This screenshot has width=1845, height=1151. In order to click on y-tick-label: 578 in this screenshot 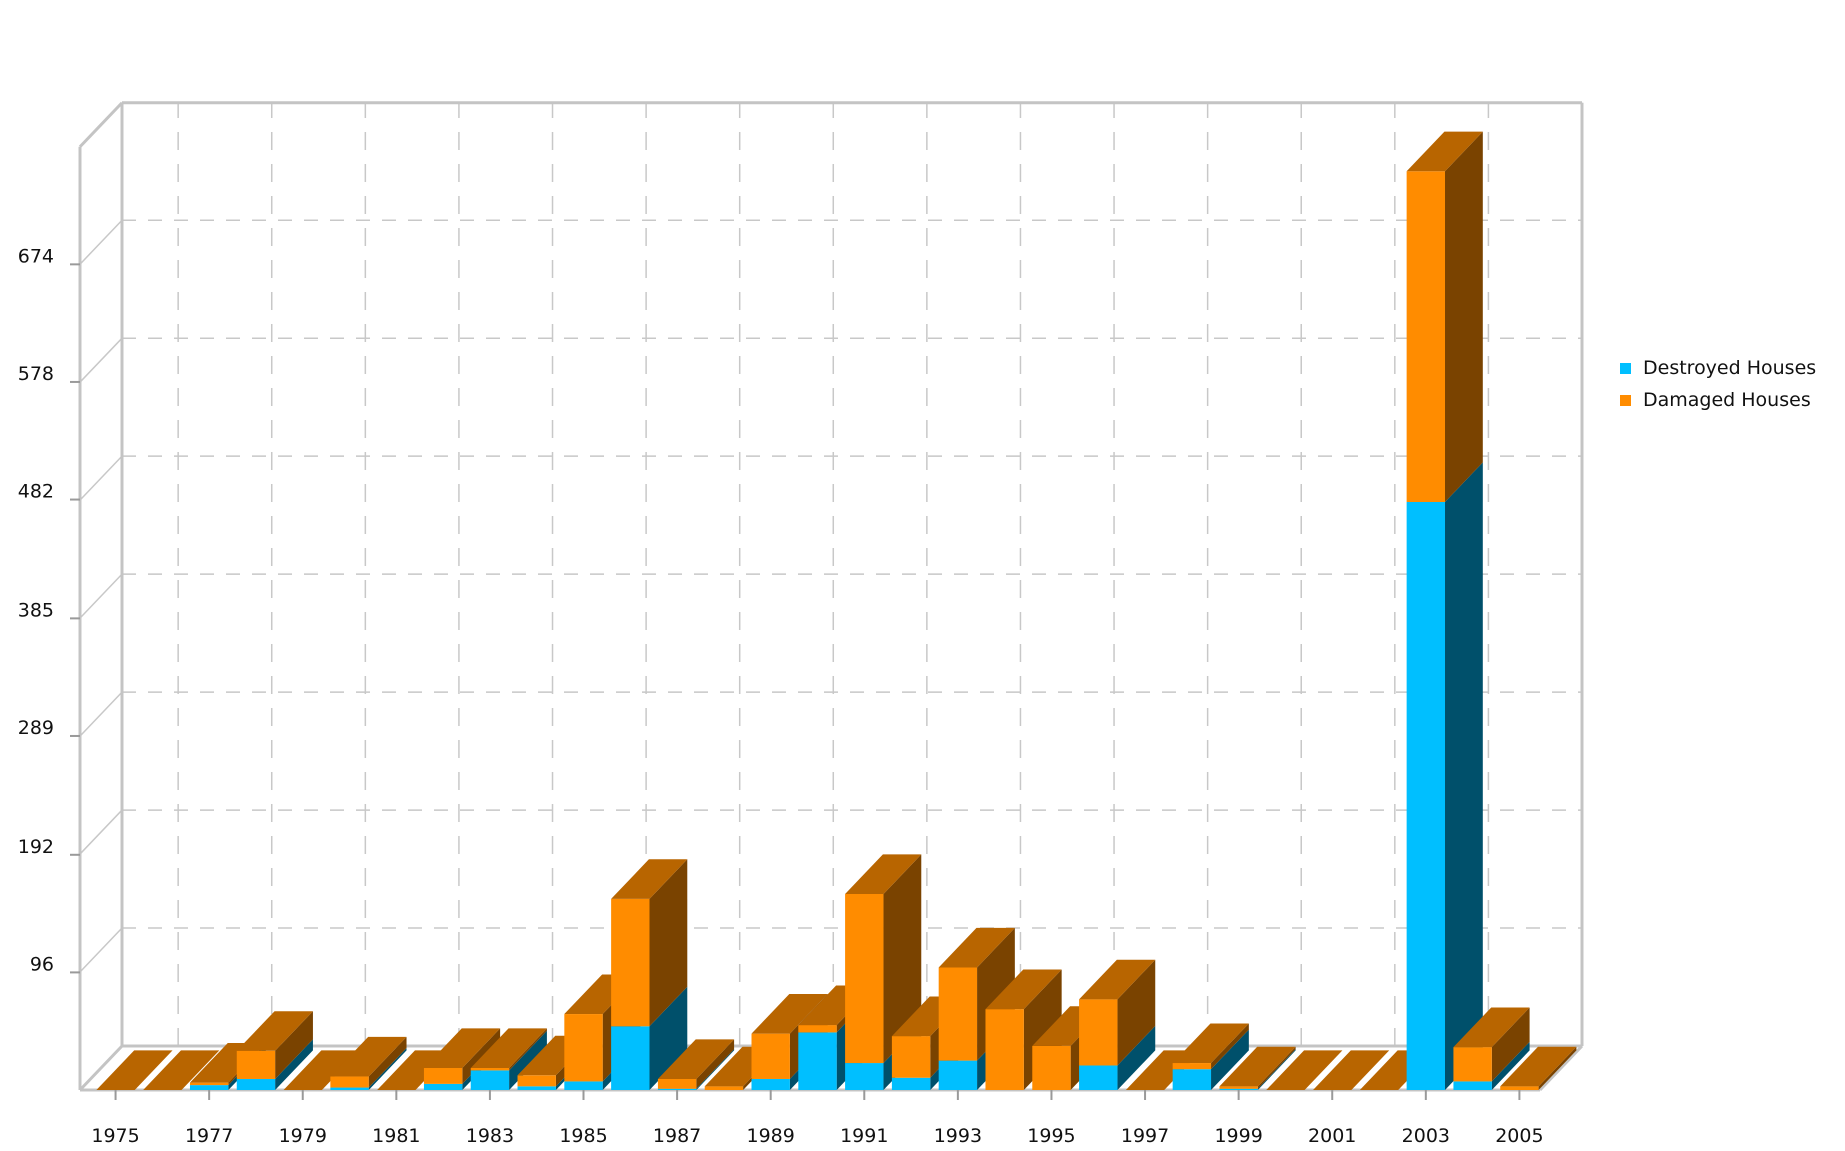, I will do `click(36, 374)`.